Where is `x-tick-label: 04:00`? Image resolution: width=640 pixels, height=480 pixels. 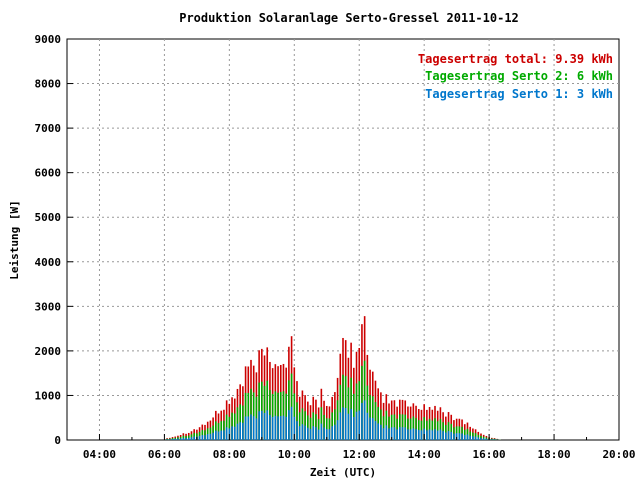 x-tick-label: 04:00 is located at coordinates (99, 454).